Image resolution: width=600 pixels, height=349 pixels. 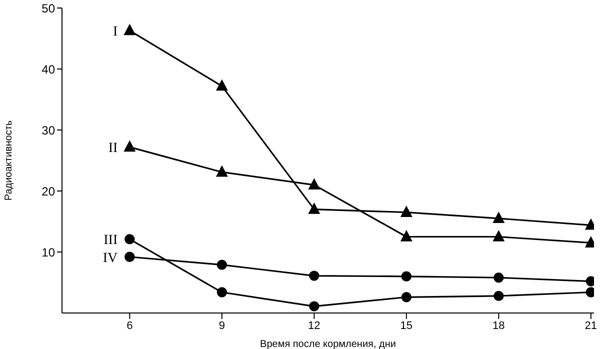 What do you see at coordinates (49, 252) in the screenshot?
I see `y-tick-label: 10` at bounding box center [49, 252].